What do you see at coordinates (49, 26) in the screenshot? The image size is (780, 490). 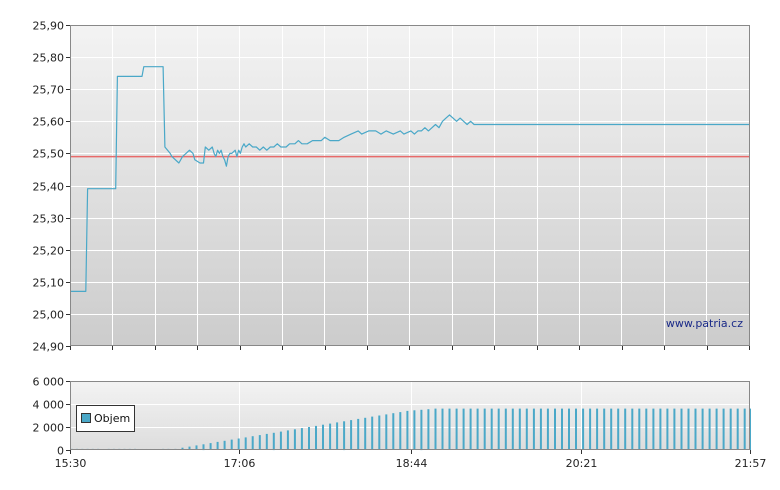 I see `price-y-tick-label: 25,90` at bounding box center [49, 26].